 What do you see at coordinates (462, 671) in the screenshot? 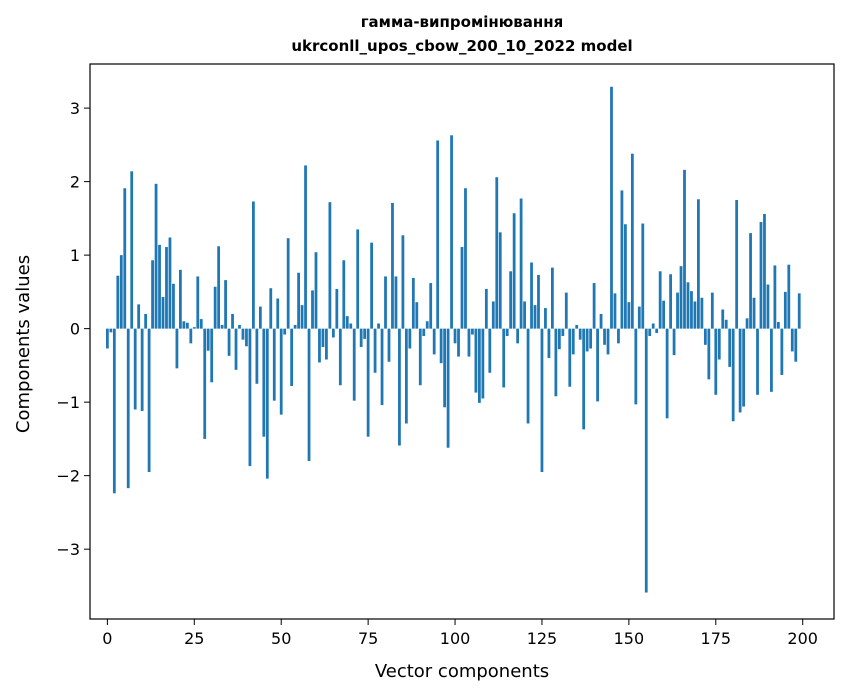
I see `x-axis-label: Vector components` at bounding box center [462, 671].